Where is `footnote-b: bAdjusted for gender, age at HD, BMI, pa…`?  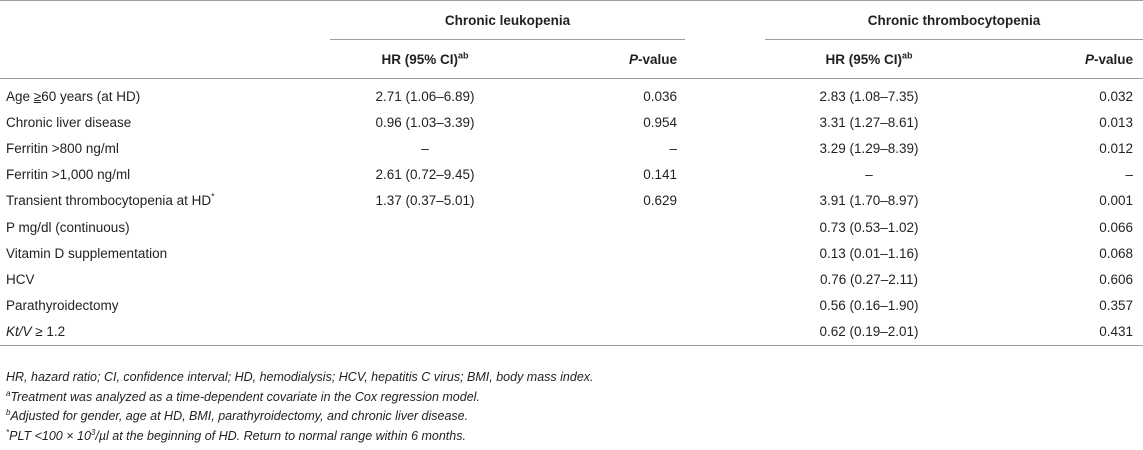 footnote-b: bAdjusted for gender, age at HD, BMI, pa… is located at coordinates (237, 415).